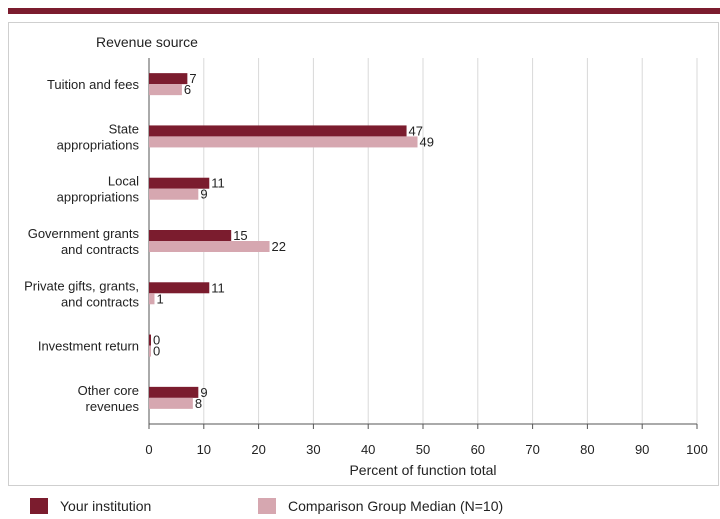 The width and height of the screenshot is (720, 519). I want to click on x-tick-label-40: 40, so click(368, 449).